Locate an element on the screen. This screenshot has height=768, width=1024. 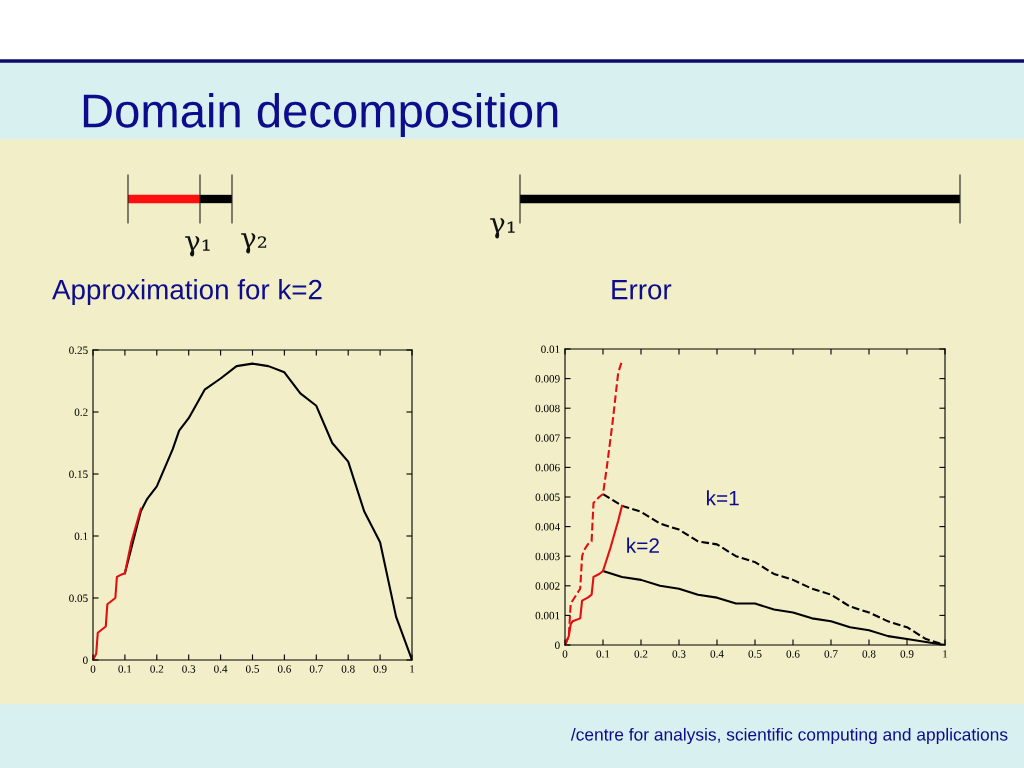
y-tick-label: 0.01 is located at coordinates (550, 349).